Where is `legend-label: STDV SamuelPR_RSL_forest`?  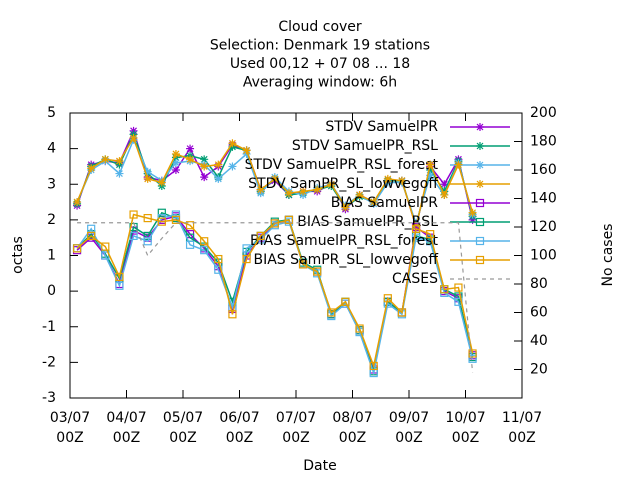
legend-label: STDV SamuelPR_RSL_forest is located at coordinates (342, 165).